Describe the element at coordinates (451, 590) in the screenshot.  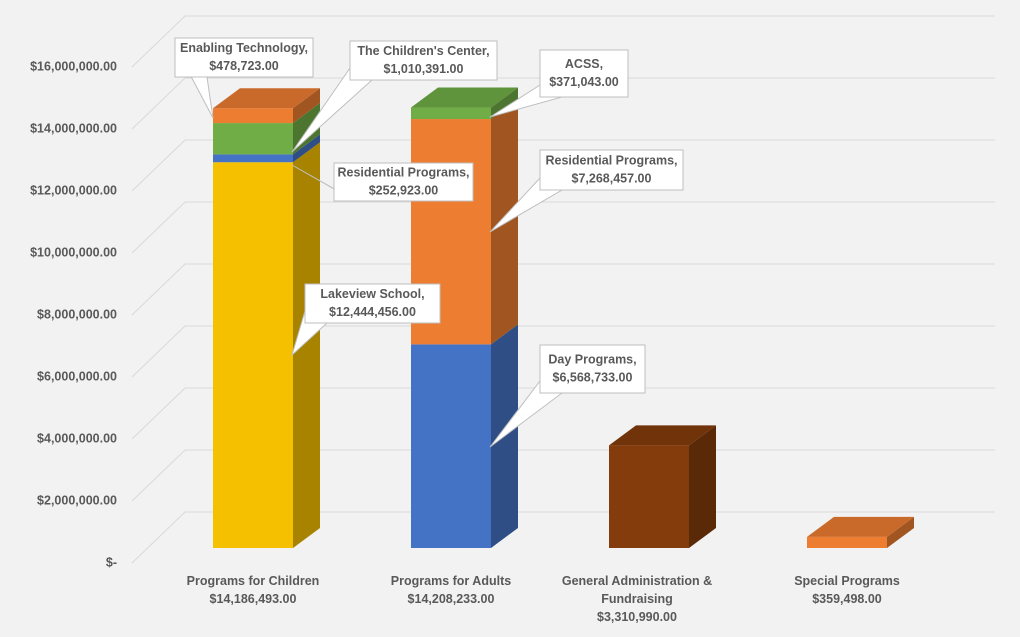
I see `x-tick-label: Programs for Adults $14,208,233.00` at that location.